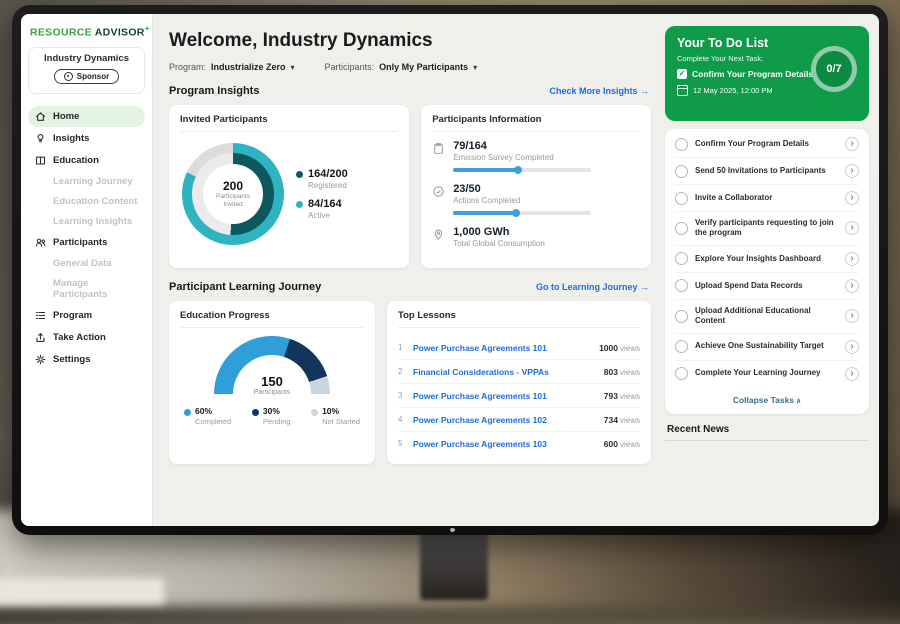  What do you see at coordinates (592, 287) in the screenshot?
I see `go-to-learning-journey-link: Go to Learning Journey` at bounding box center [592, 287].